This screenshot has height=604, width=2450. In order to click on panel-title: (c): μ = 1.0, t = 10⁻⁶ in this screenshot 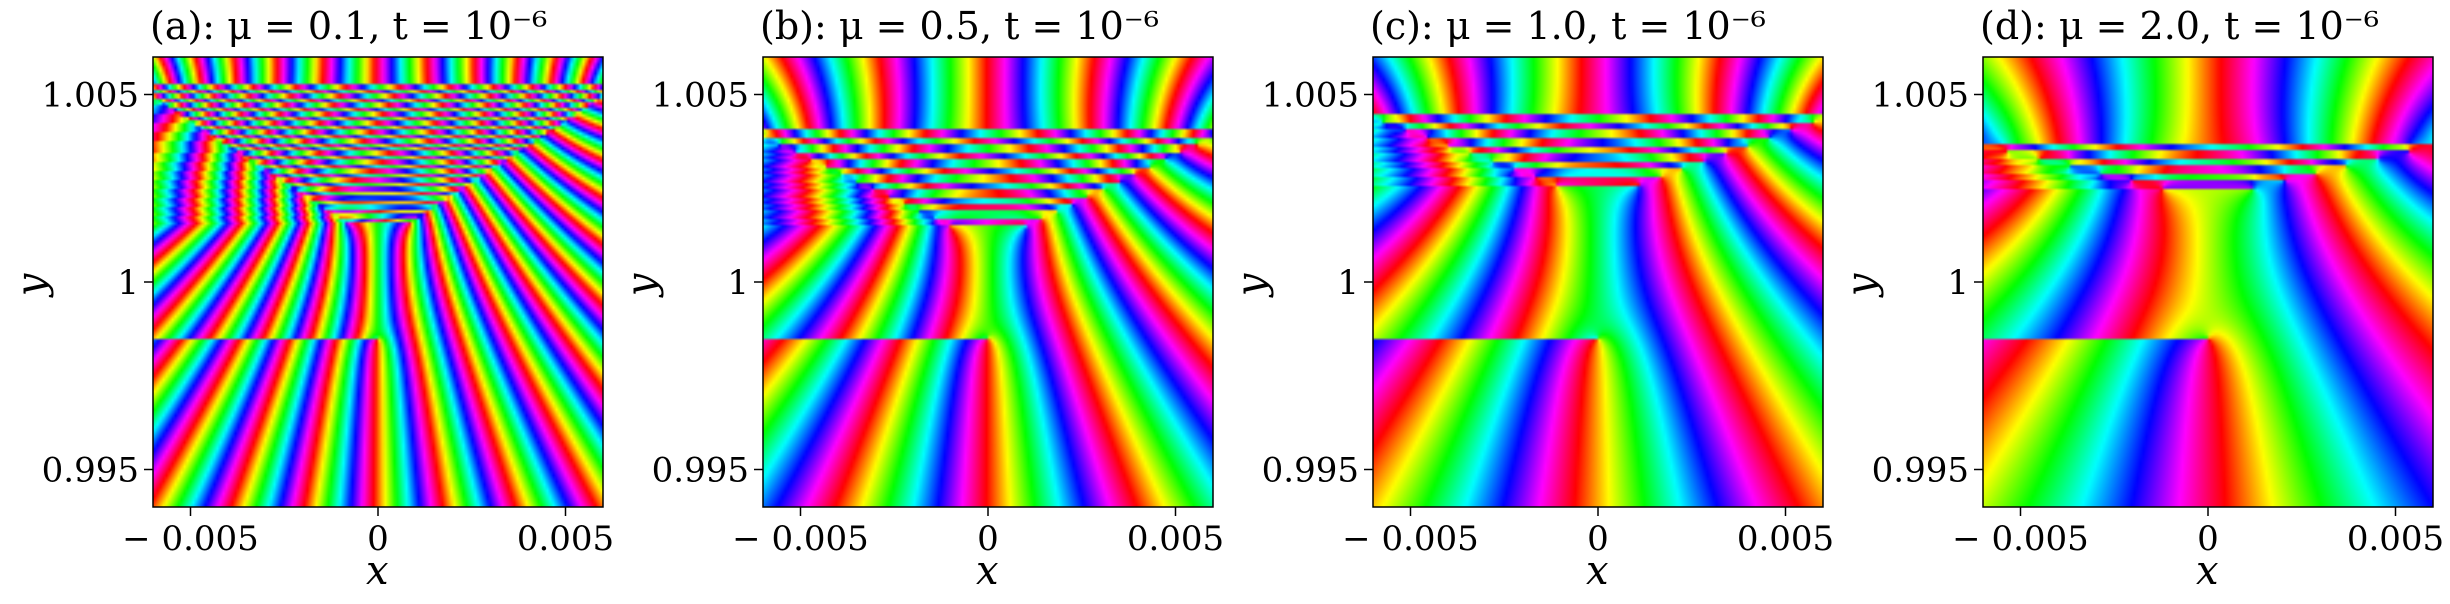, I will do `click(1568, 26)`.